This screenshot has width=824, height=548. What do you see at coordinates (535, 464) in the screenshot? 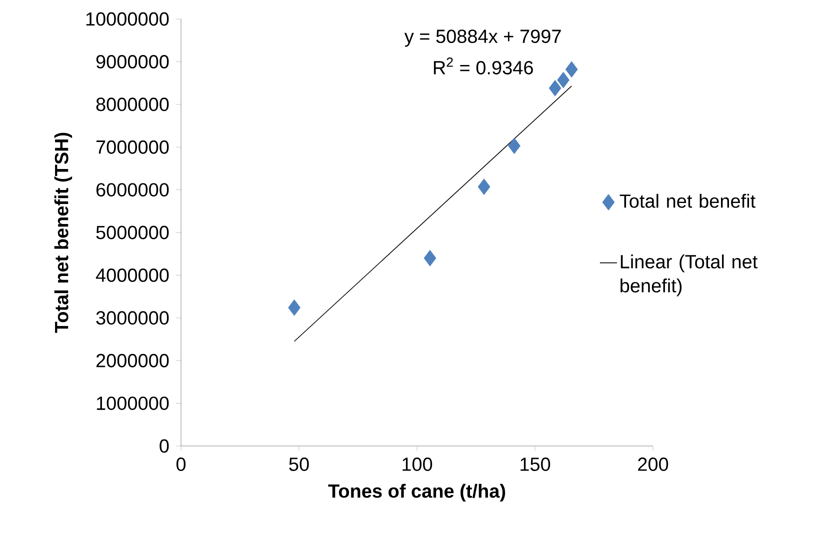
I see `x-tick-label: 150` at bounding box center [535, 464].